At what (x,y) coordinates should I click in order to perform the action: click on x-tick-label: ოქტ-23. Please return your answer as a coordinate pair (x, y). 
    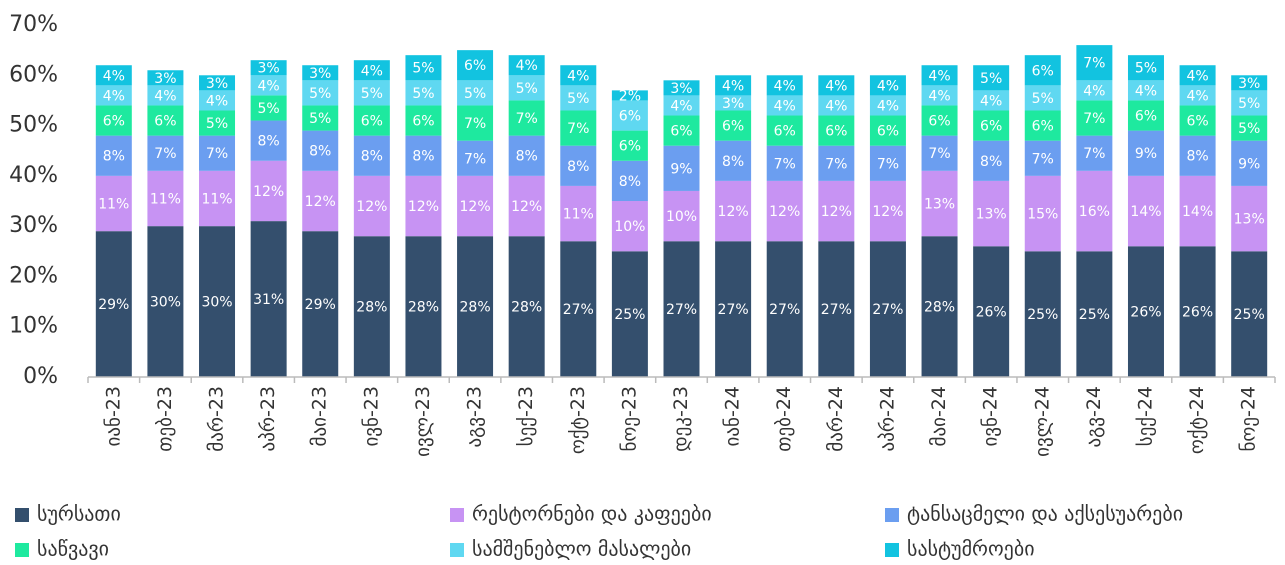
    Looking at the image, I should click on (578, 420).